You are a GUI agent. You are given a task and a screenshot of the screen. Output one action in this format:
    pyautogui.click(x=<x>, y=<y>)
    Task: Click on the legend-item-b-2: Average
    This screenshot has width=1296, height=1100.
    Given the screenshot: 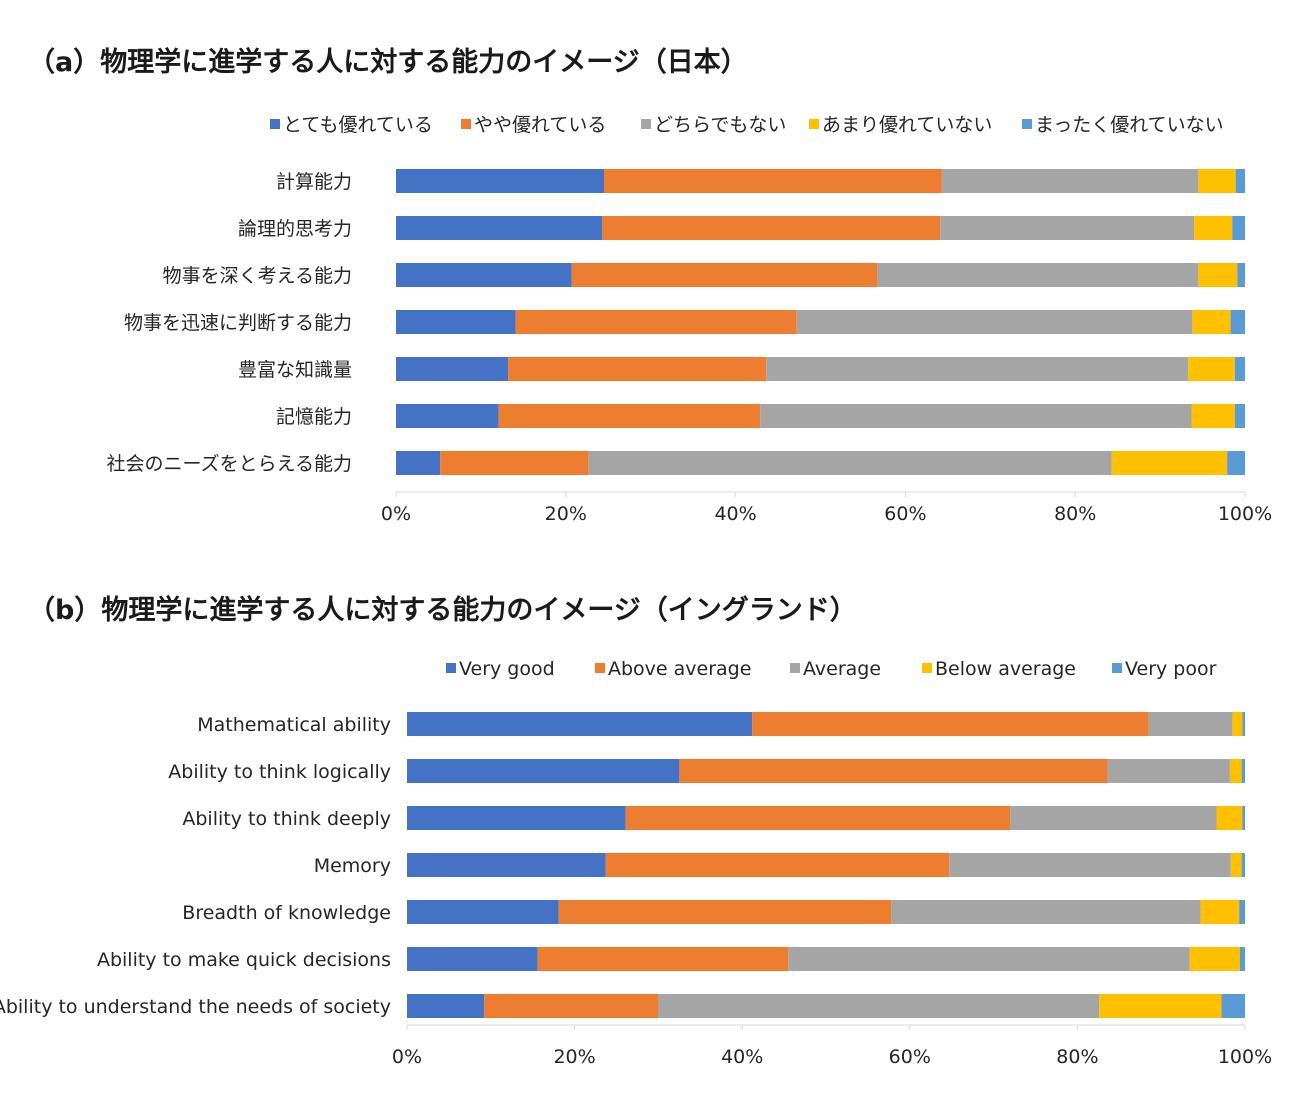 What is the action you would take?
    pyautogui.click(x=835, y=669)
    